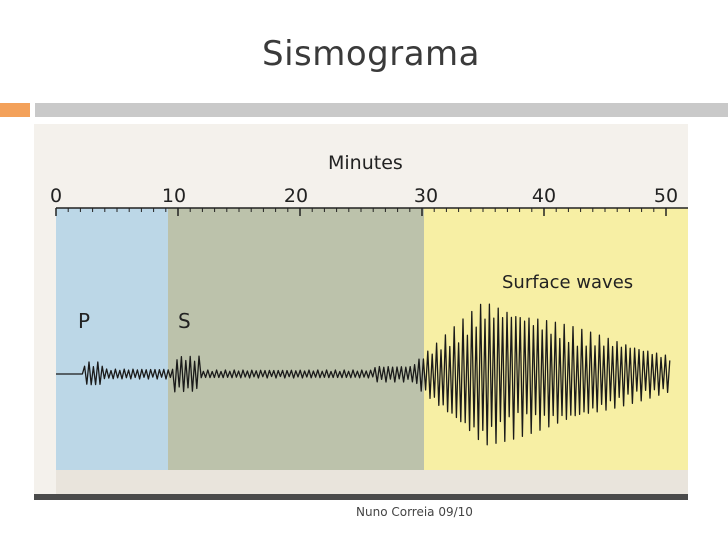  Describe the element at coordinates (426, 196) in the screenshot. I see `tick-label-30: 30` at that location.